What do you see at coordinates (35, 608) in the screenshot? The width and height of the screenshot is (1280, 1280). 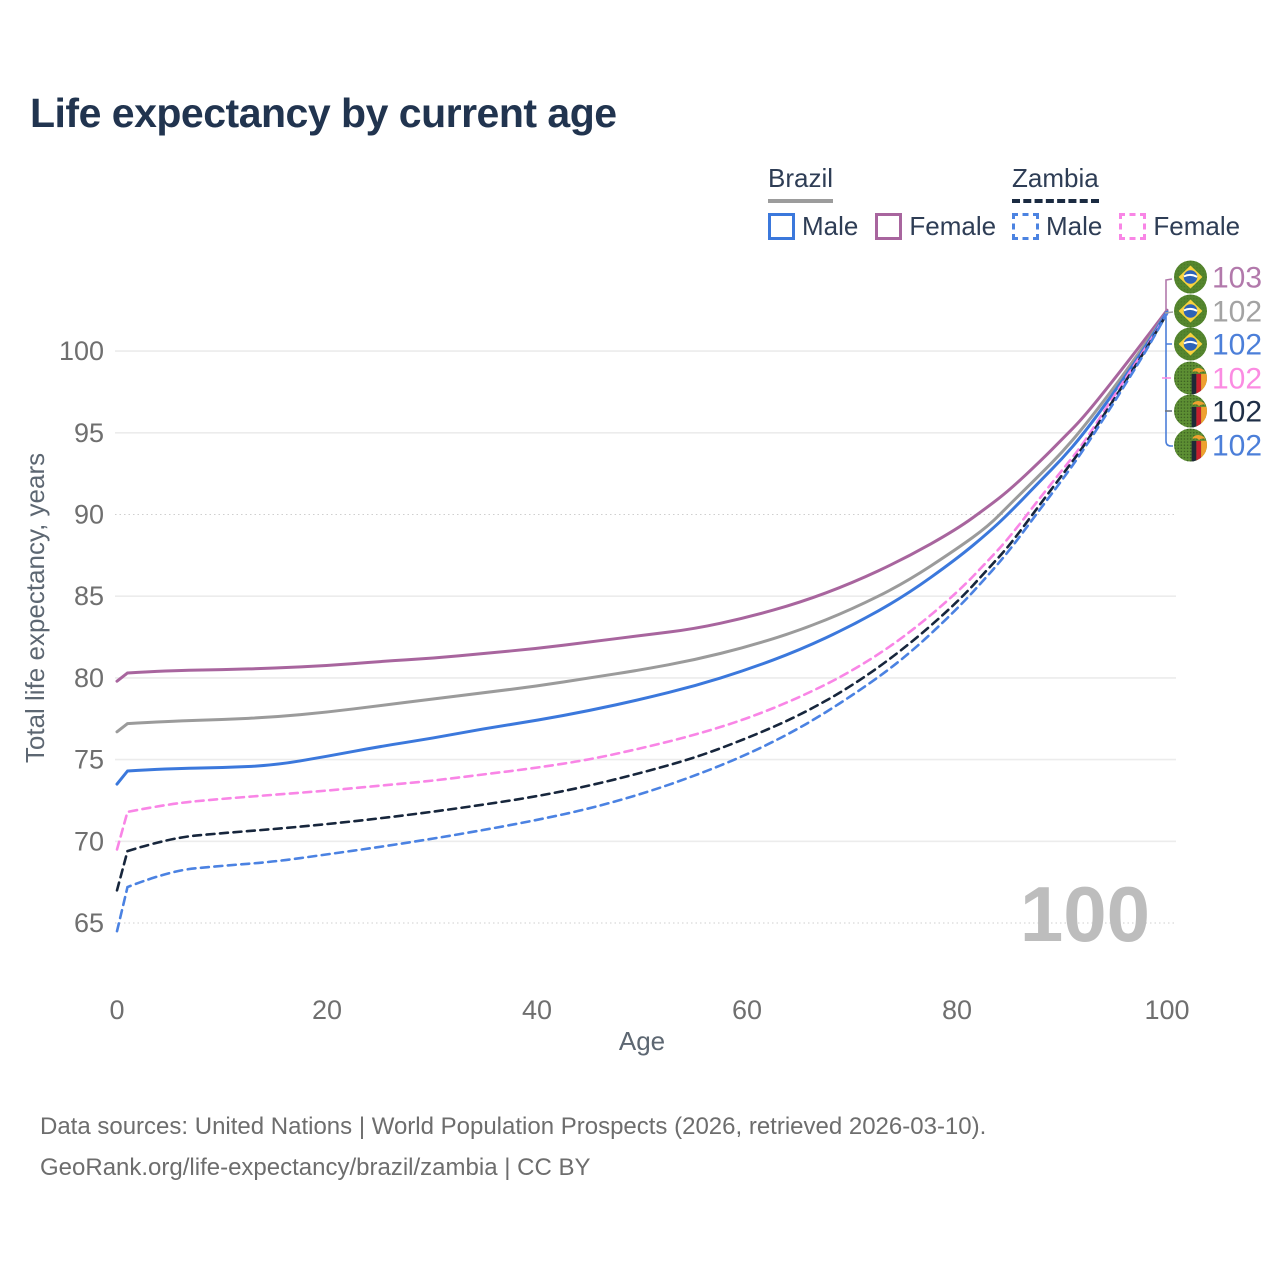 I see `y-axis-label: Total life expectancy, years` at bounding box center [35, 608].